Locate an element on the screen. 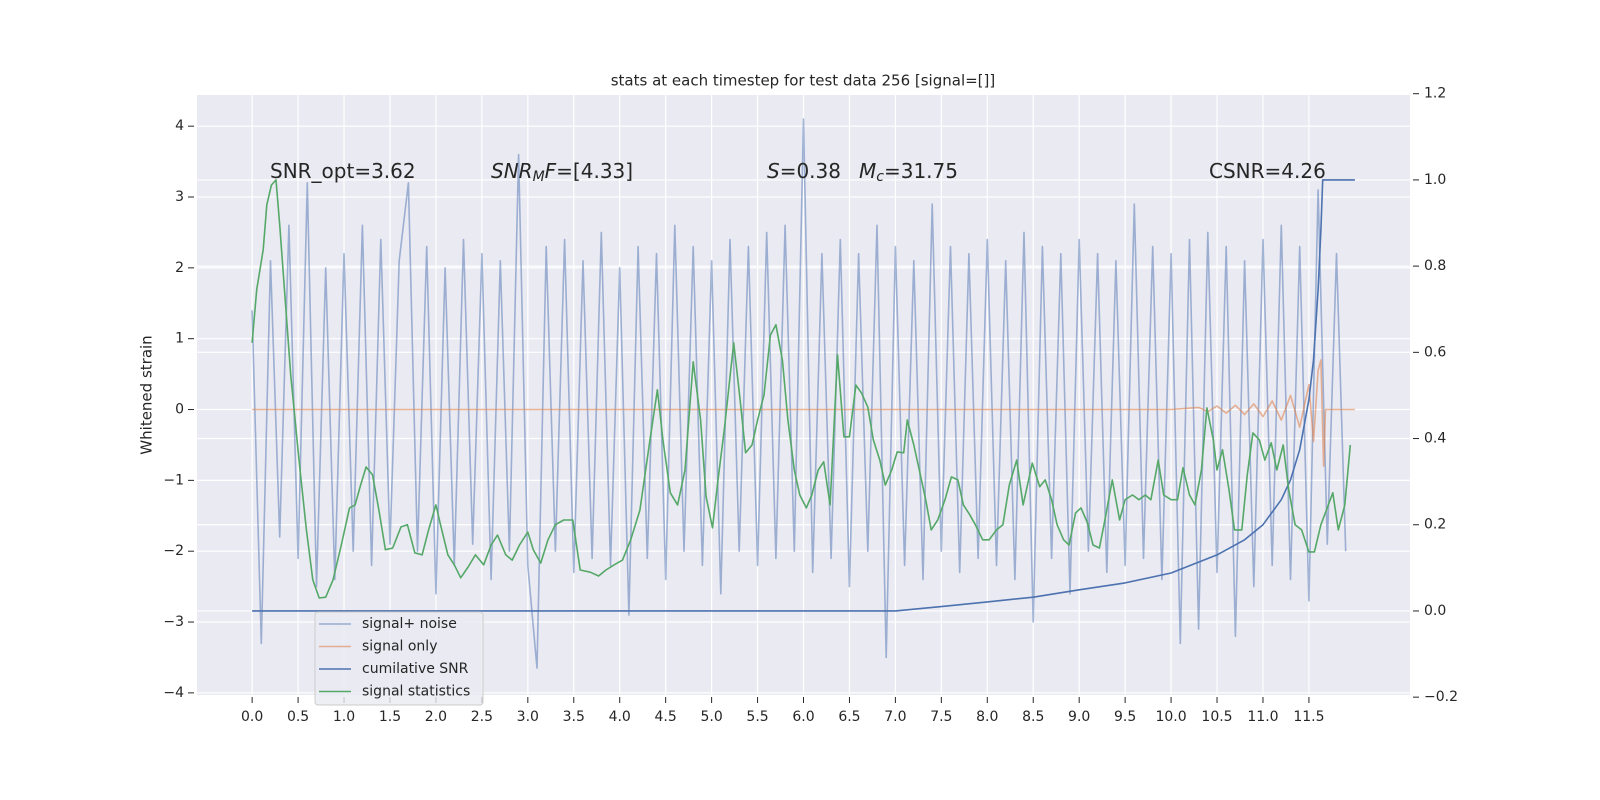 This screenshot has height=800, width=1600. legend-label: signal only is located at coordinates (399, 647).